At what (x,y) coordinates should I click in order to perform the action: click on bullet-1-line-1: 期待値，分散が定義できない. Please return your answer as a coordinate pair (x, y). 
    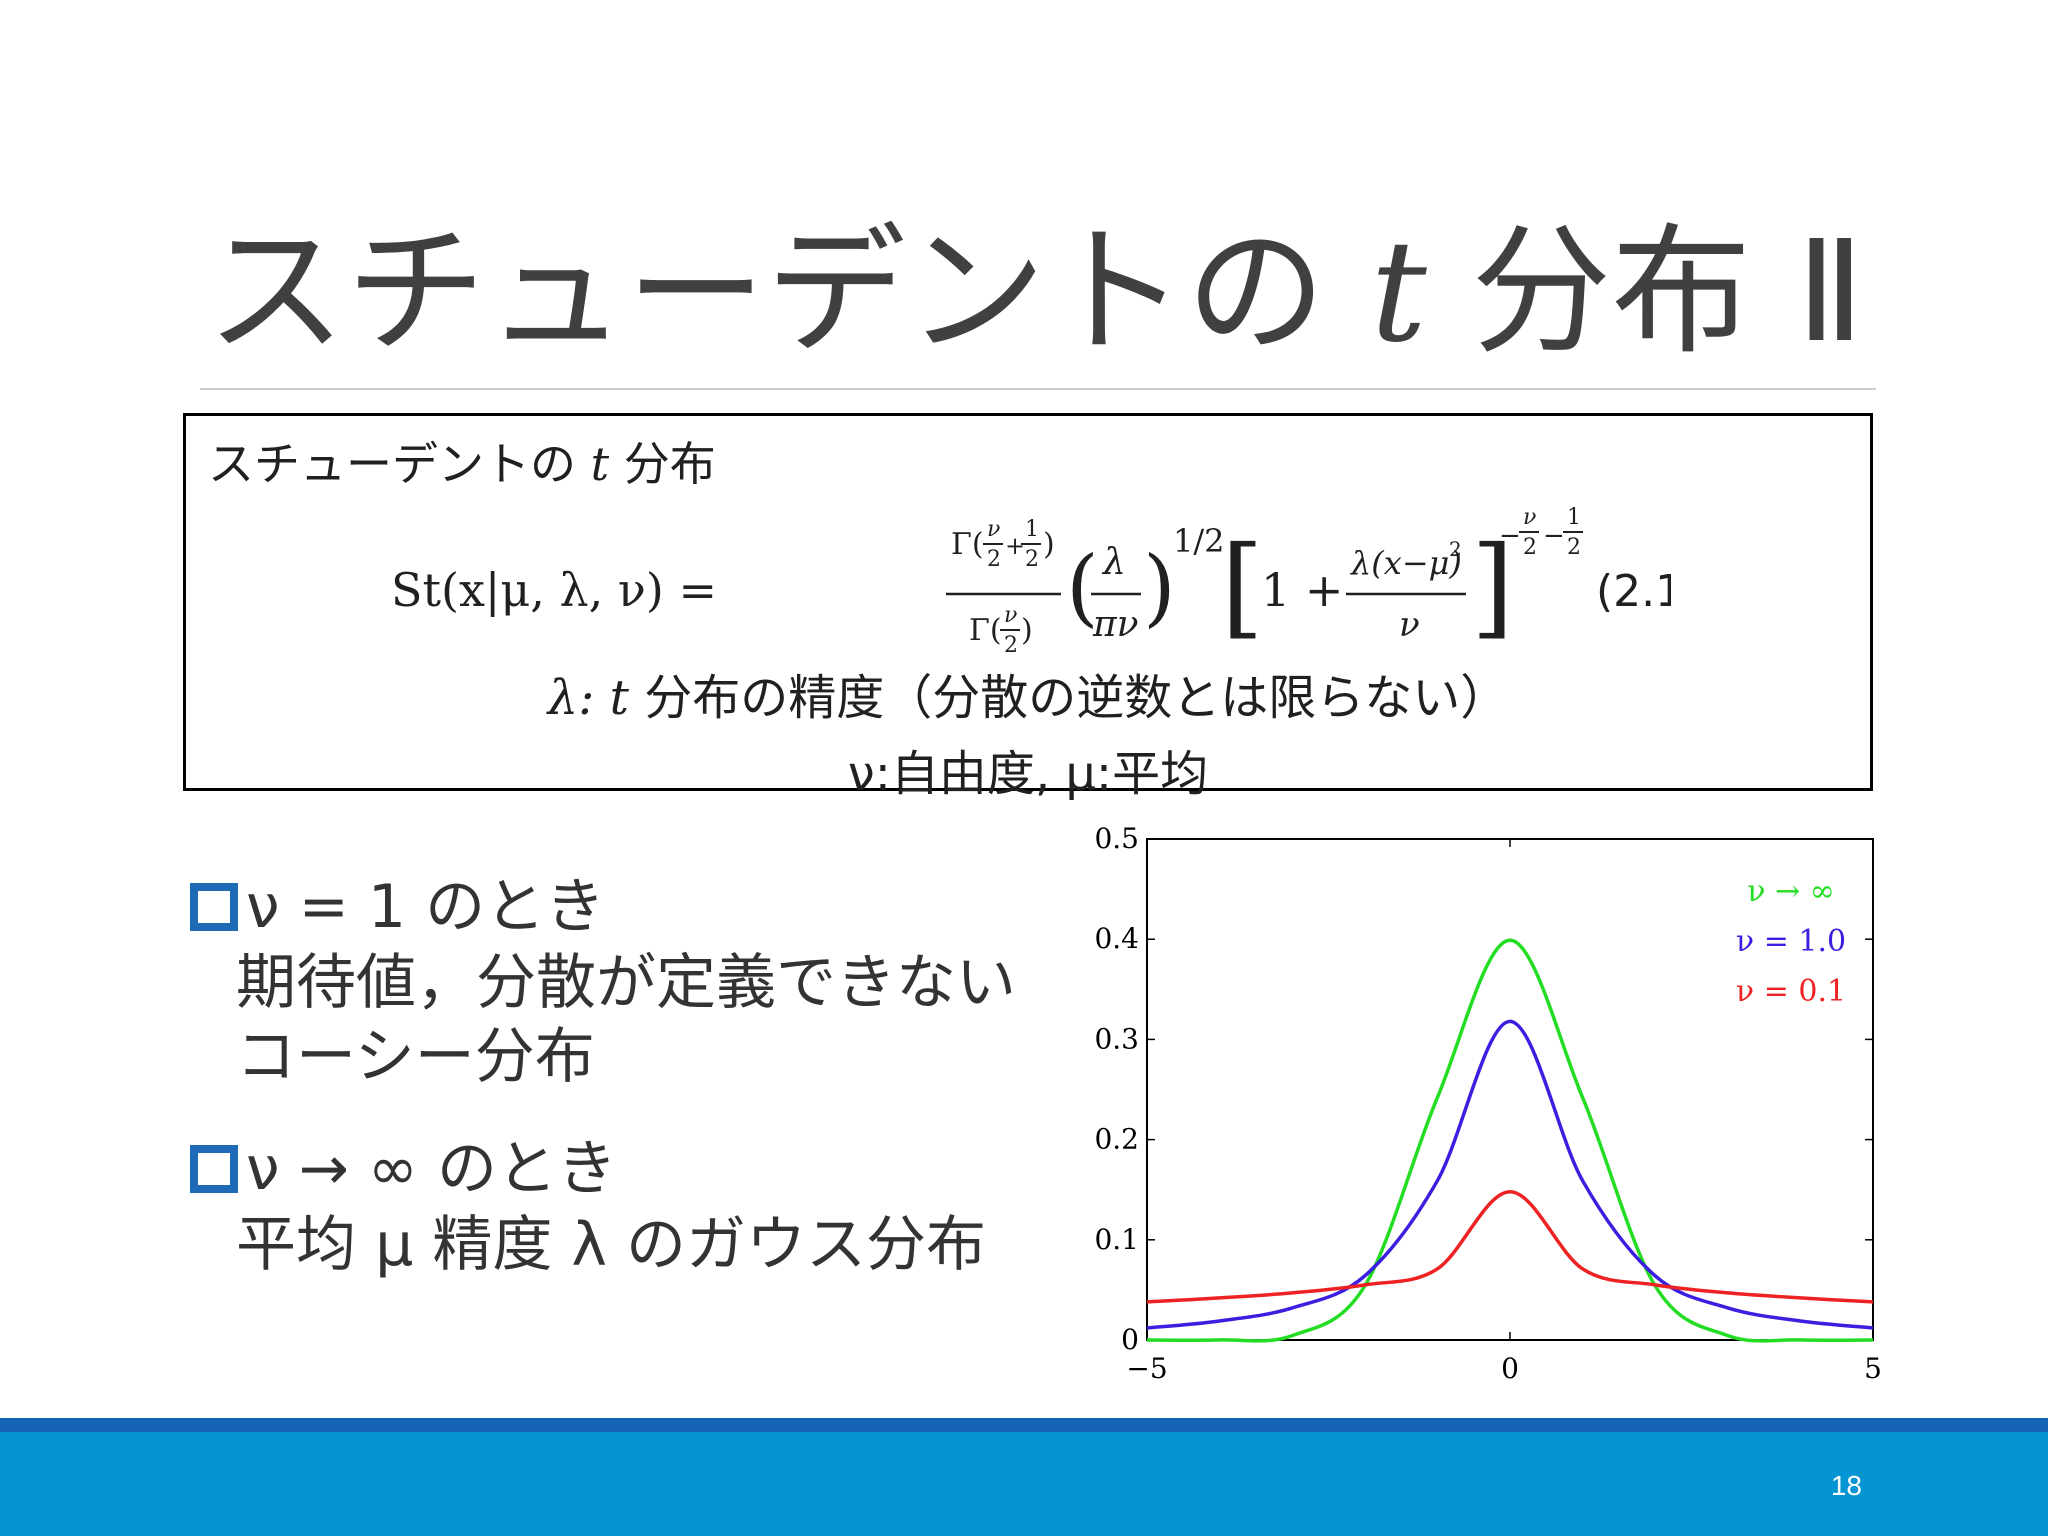
    Looking at the image, I should click on (626, 983).